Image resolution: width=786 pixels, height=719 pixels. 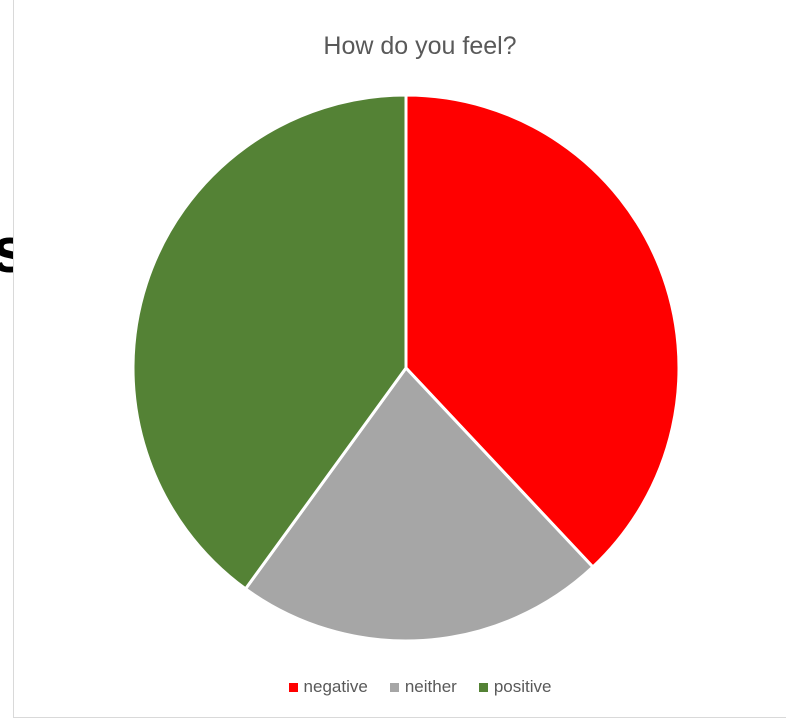 I want to click on legend-item-negative: negative, so click(x=328, y=687).